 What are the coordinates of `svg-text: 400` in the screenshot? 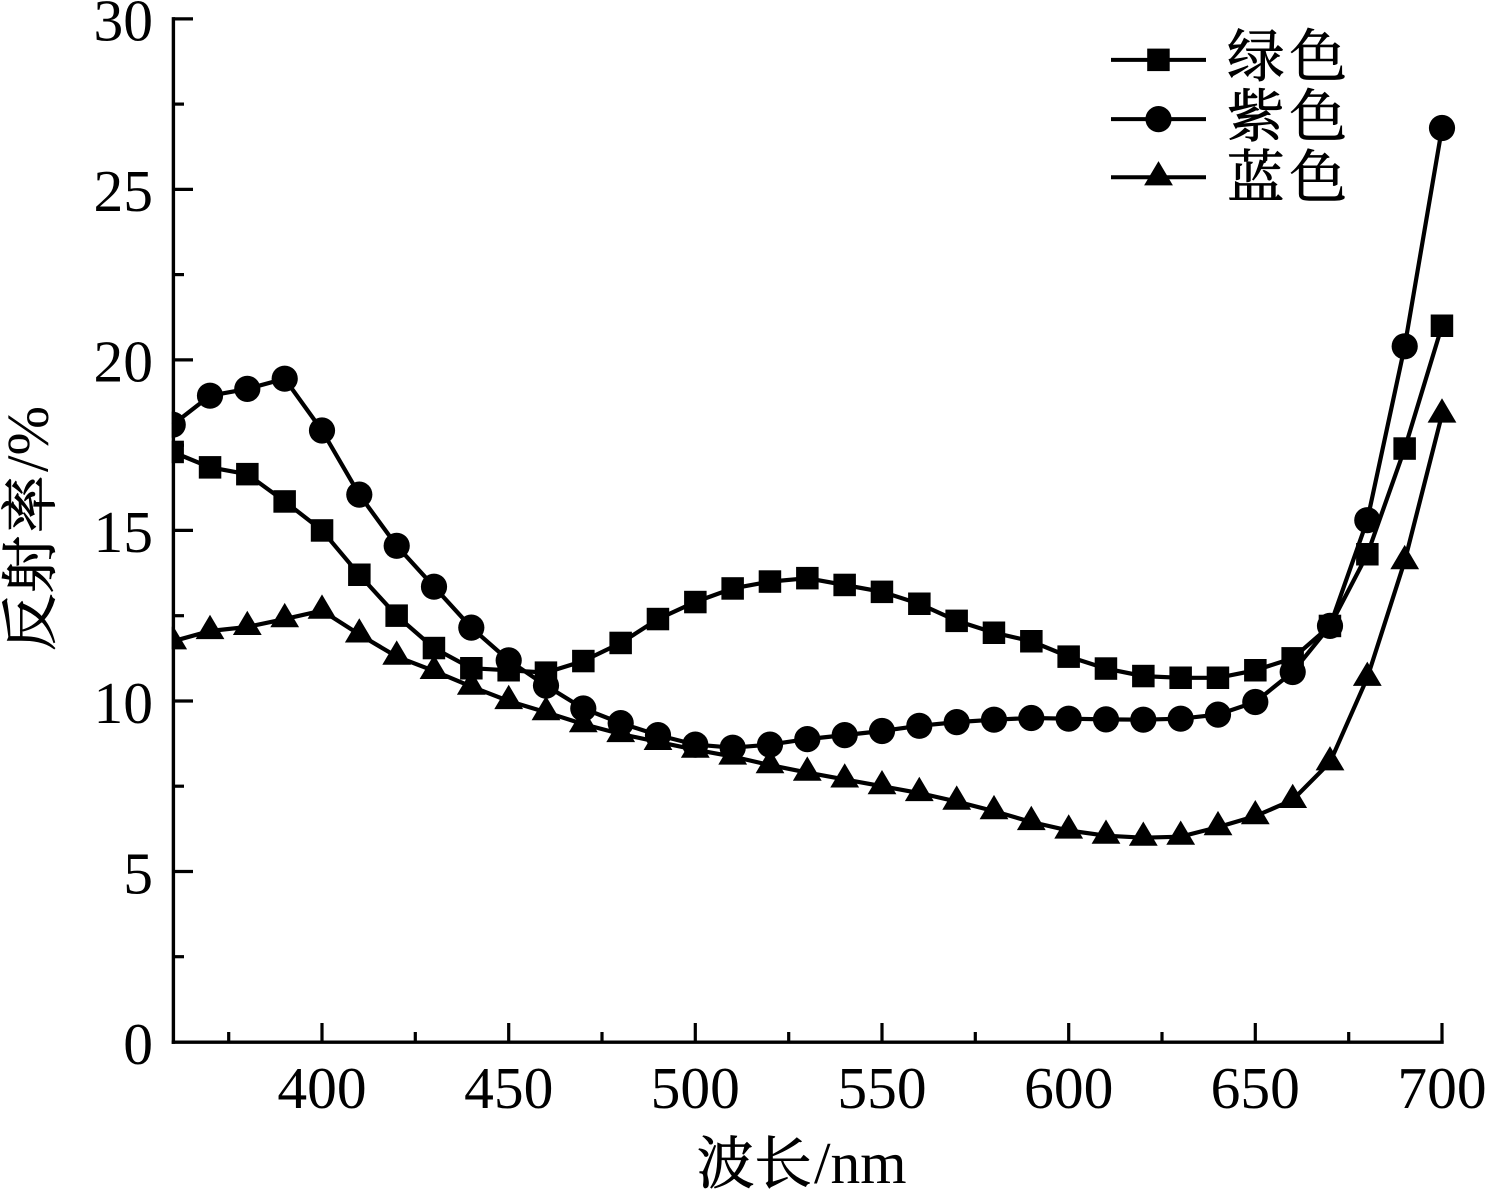 It's located at (321, 1088).